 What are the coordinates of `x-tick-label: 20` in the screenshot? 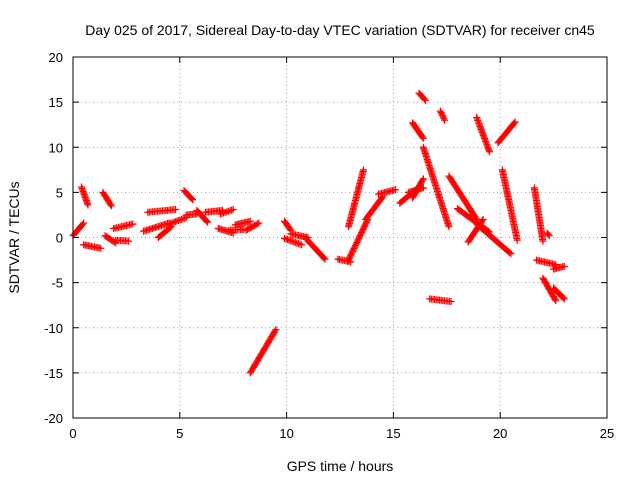 It's located at (500, 433).